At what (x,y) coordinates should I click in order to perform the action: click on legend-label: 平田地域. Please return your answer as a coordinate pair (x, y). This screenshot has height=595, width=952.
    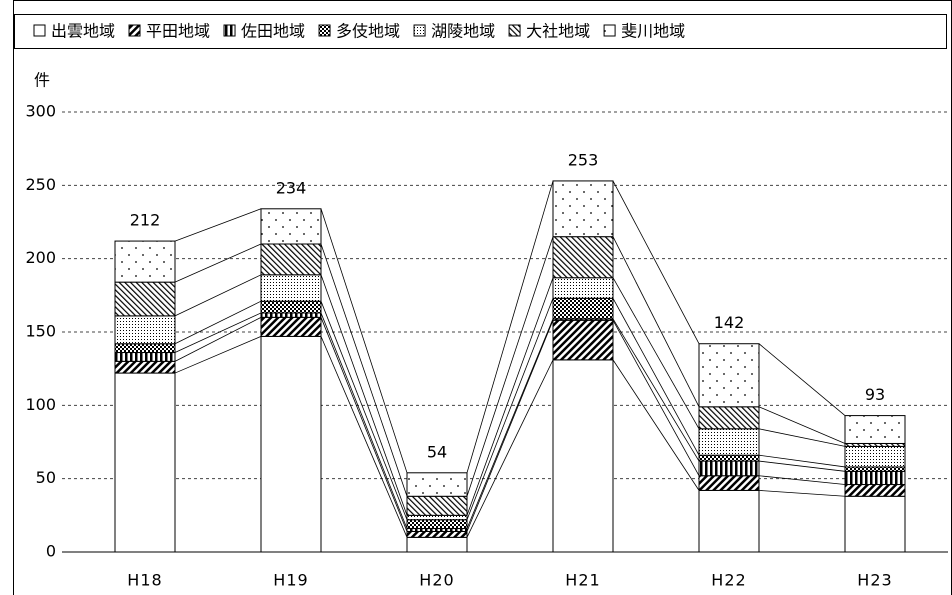
    Looking at the image, I should click on (178, 31).